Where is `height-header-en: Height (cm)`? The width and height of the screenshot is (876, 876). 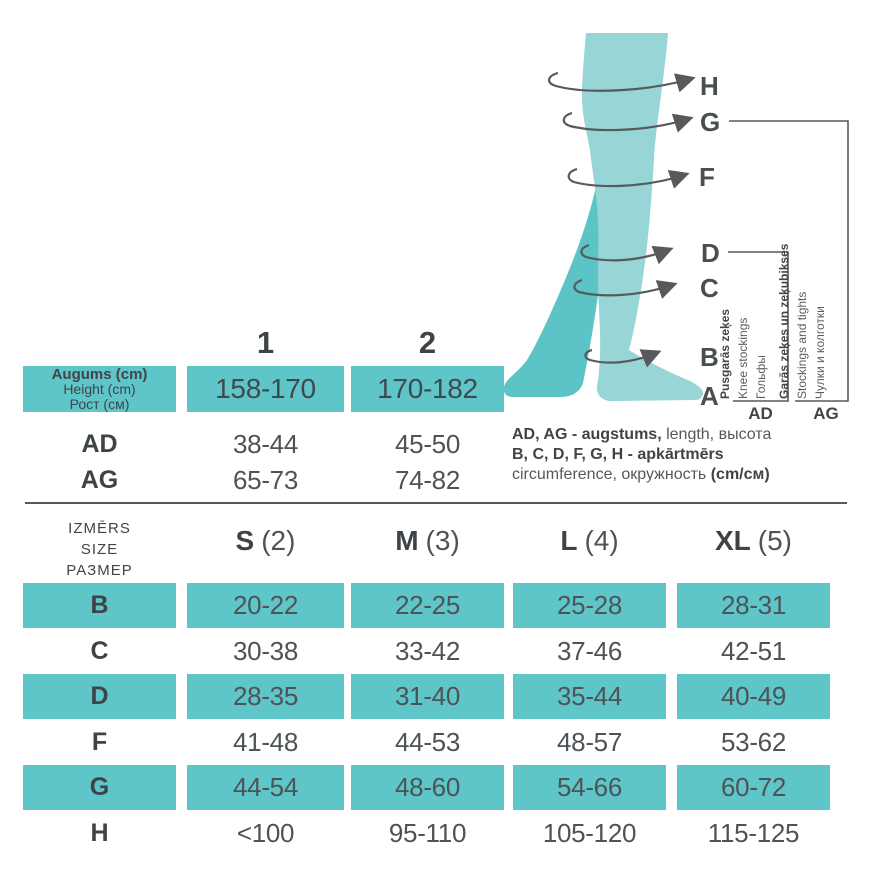 height-header-en: Height (cm) is located at coordinates (99, 388).